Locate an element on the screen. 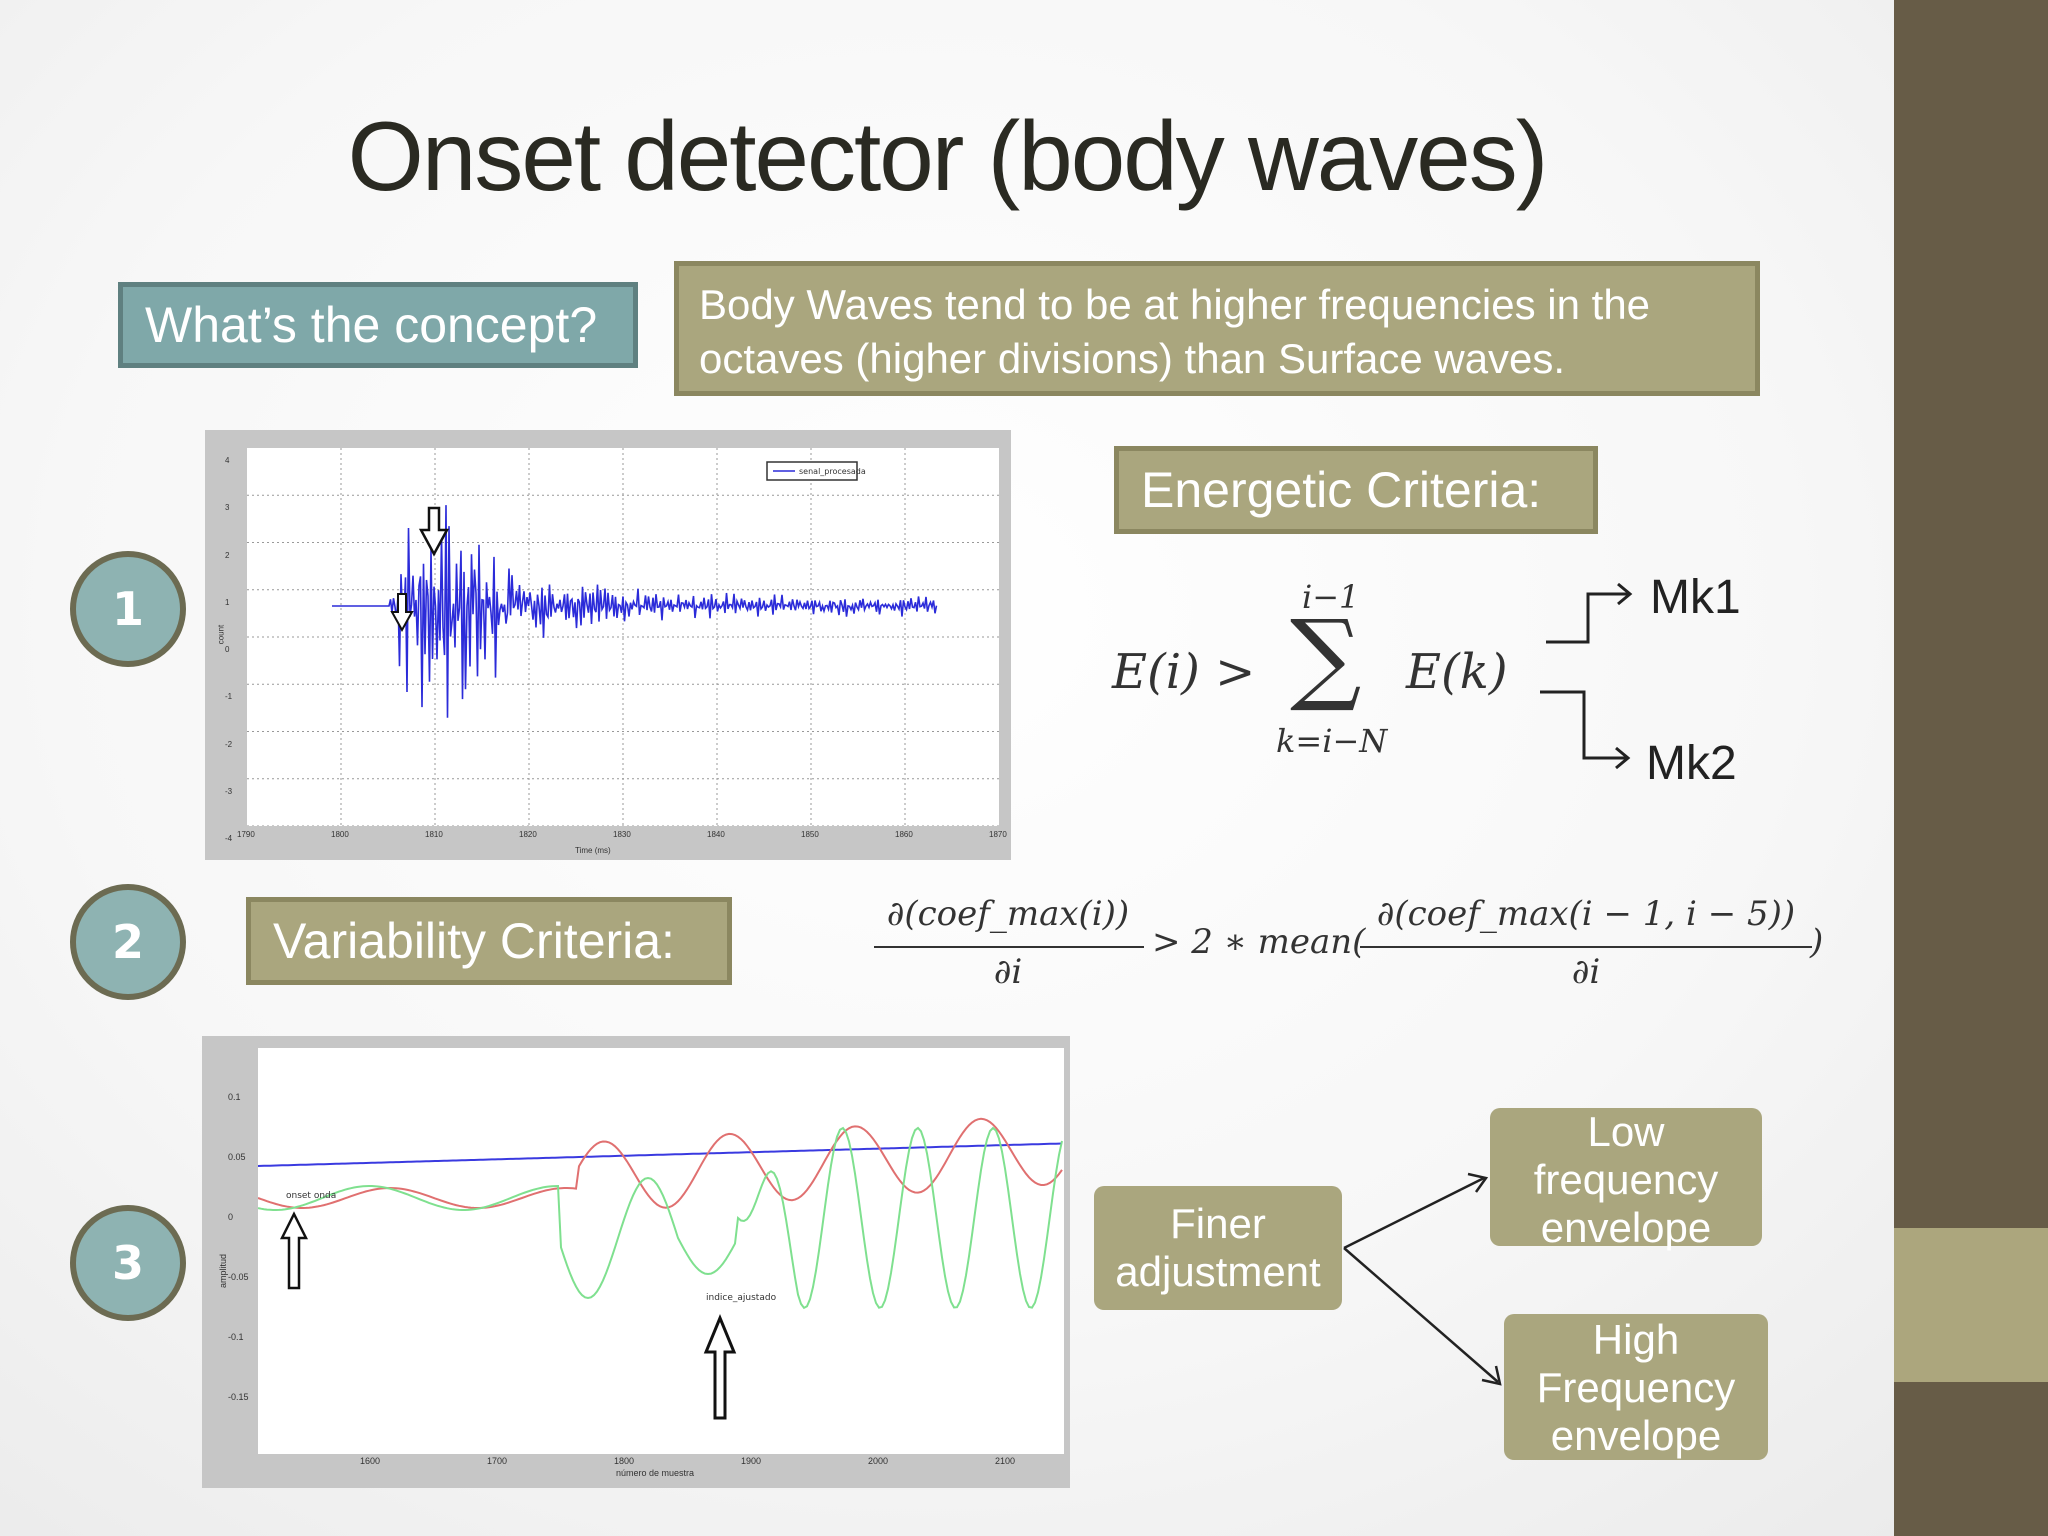  legend-label: senal_procesada is located at coordinates (832, 471).